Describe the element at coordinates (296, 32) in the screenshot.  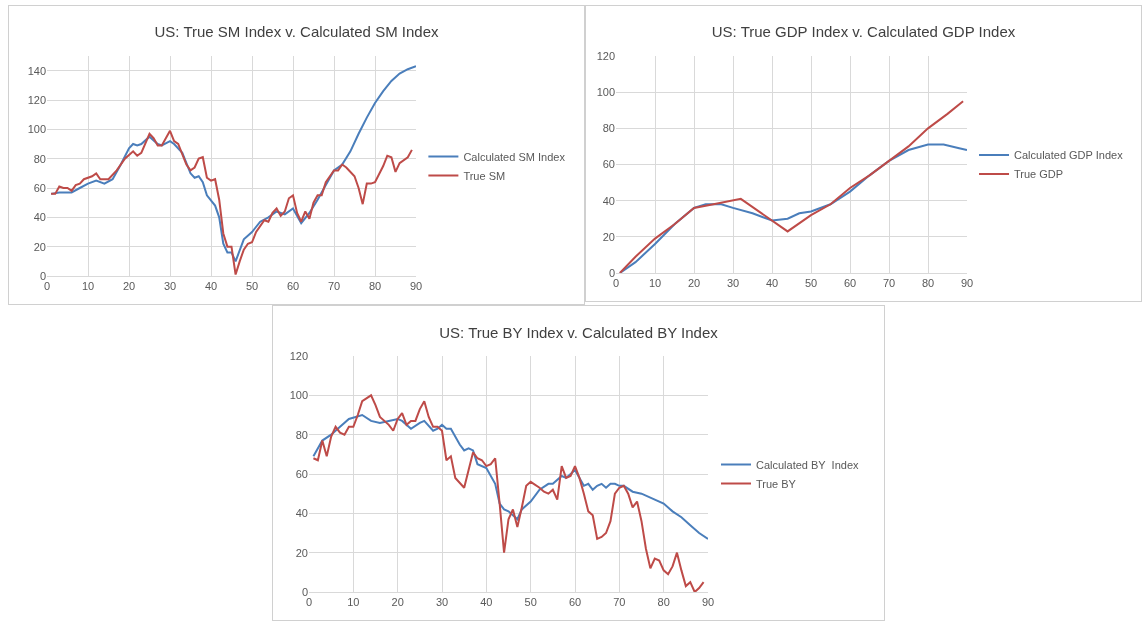
I see `chart-title: US: True SM Index v. Calculated SM Index` at that location.